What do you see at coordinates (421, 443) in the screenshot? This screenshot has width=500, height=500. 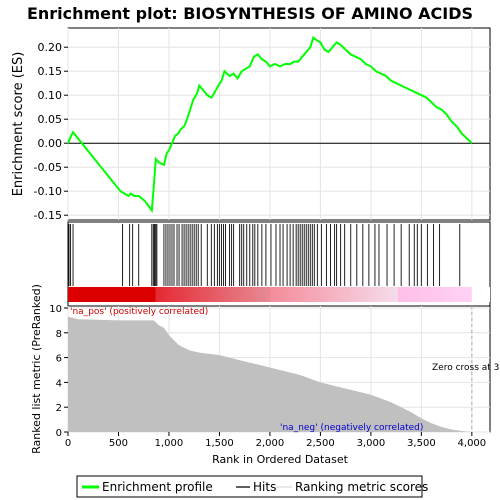 I see `rank-xtick-label: 3,500` at bounding box center [421, 443].